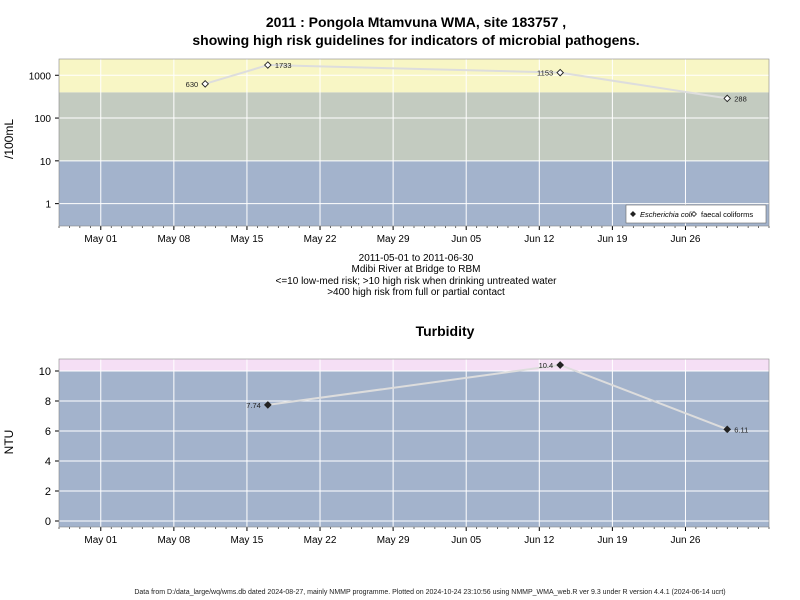 The image size is (800, 600). What do you see at coordinates (283, 65) in the screenshot?
I see `data-label: 1733` at bounding box center [283, 65].